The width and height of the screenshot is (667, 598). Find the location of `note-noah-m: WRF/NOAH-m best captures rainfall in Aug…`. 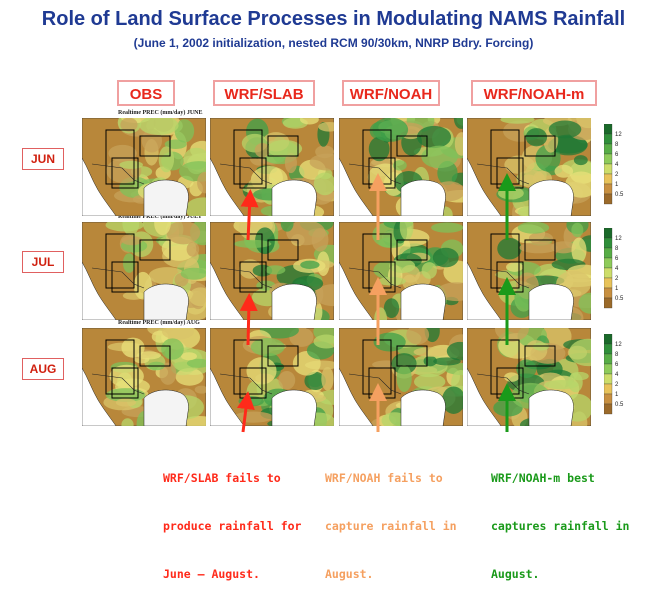

note-noah-m: WRF/NOAH-m best captures rainfall in Aug… is located at coordinates (560, 518).